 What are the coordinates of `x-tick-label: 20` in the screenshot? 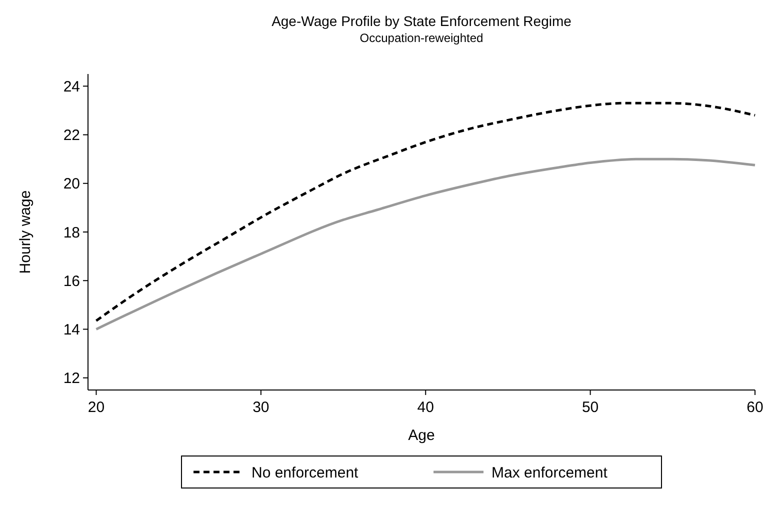 It's located at (96, 407).